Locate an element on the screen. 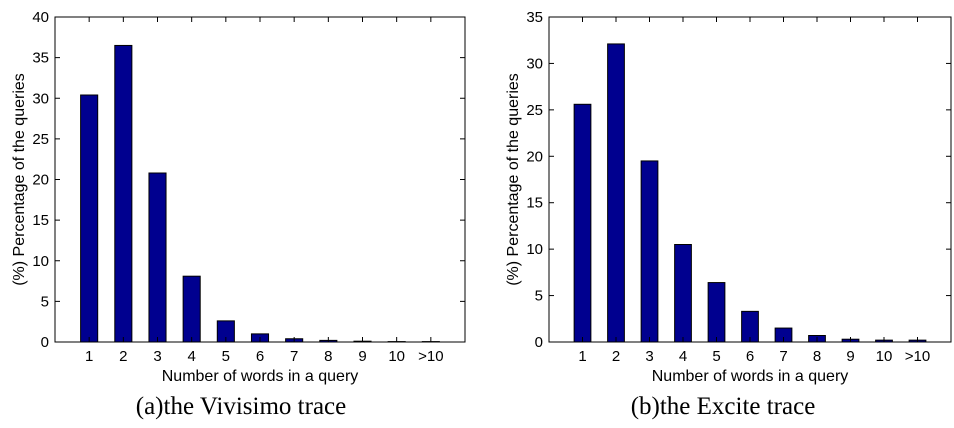 The image size is (954, 428). chart-caption: (b)the Excite trace is located at coordinates (723, 406).